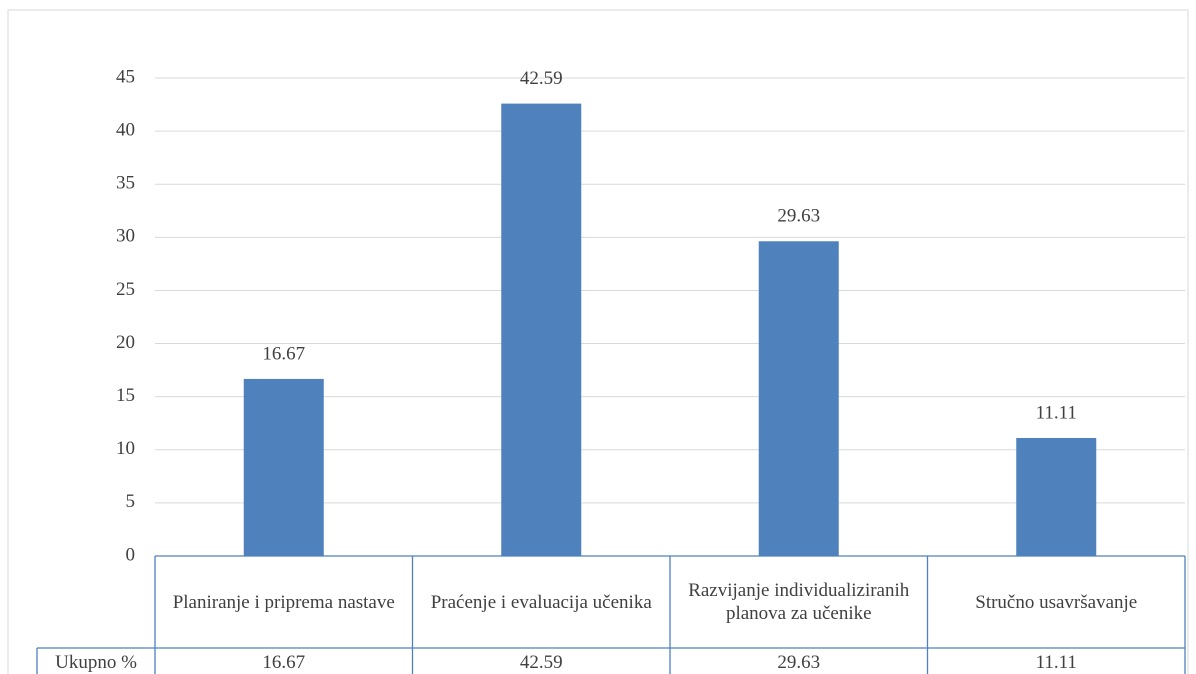 The image size is (1196, 674). What do you see at coordinates (284, 662) in the screenshot?
I see `table-value: 16.67` at bounding box center [284, 662].